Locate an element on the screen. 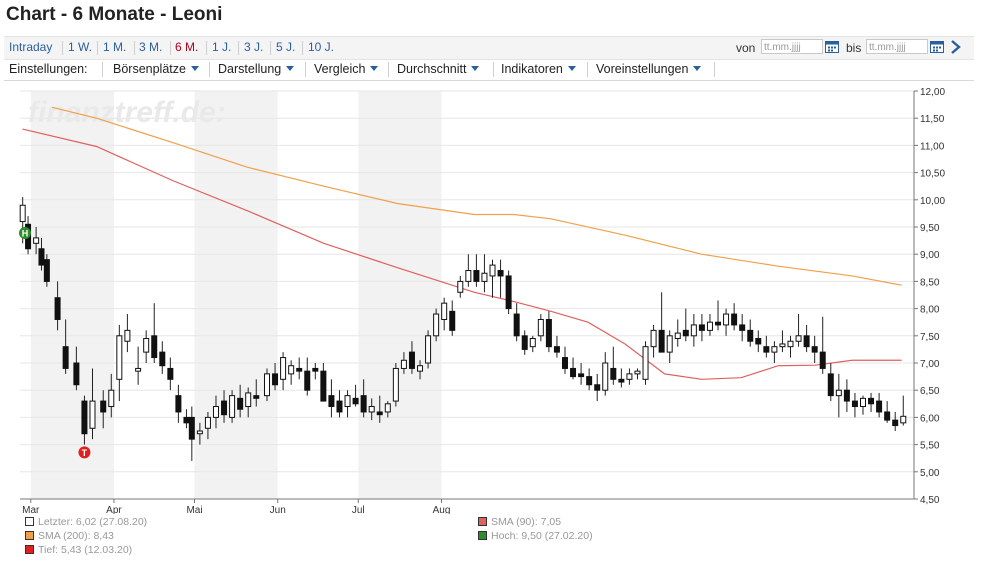 This screenshot has width=984, height=562. legend-text: SMA (200): 8,43 is located at coordinates (76, 536).